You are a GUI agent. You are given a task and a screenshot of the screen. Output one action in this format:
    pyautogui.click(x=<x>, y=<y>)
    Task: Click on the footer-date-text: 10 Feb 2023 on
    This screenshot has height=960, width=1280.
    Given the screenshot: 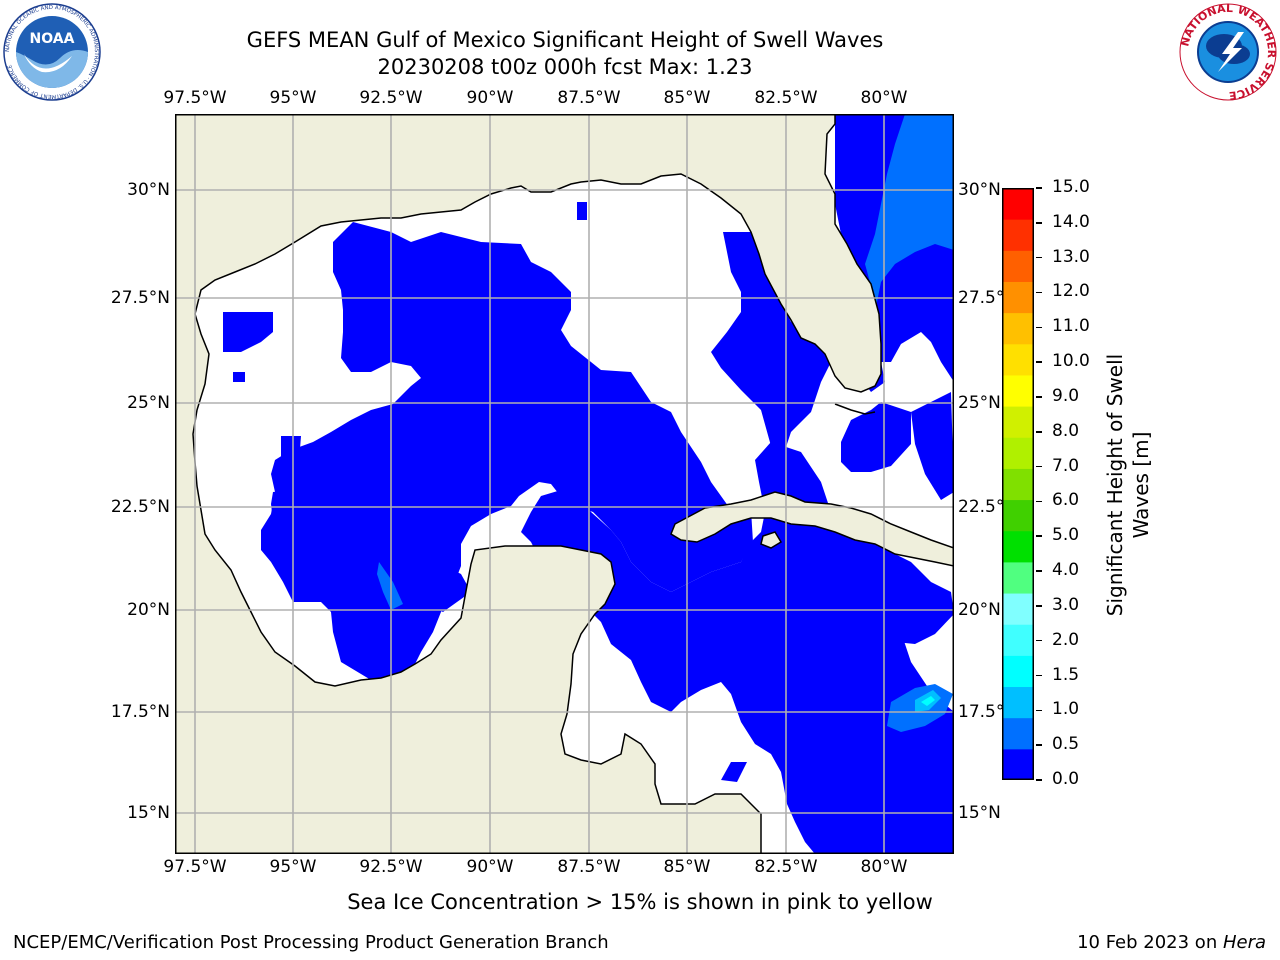 What is the action you would take?
    pyautogui.click(x=1150, y=942)
    